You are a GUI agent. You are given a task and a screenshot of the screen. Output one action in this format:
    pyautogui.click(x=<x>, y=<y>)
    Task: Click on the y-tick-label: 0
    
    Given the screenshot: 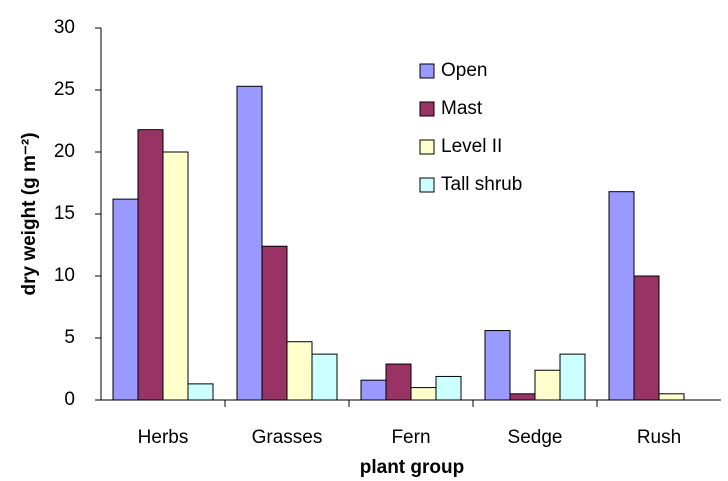 What is the action you would take?
    pyautogui.click(x=69, y=399)
    